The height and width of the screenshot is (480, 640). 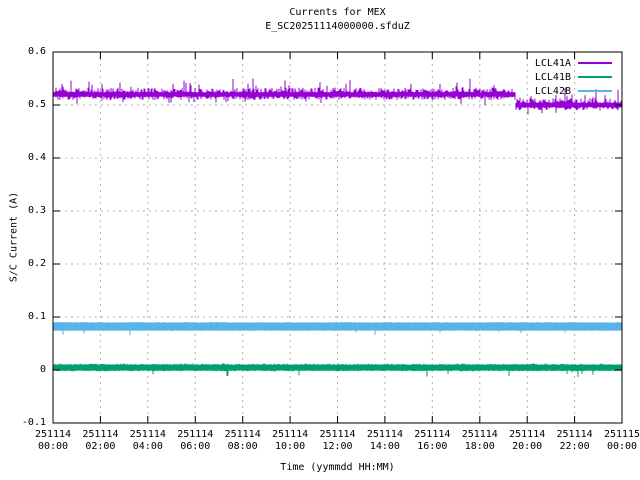 I want to click on series-trace-lcl42b, so click(x=337, y=328).